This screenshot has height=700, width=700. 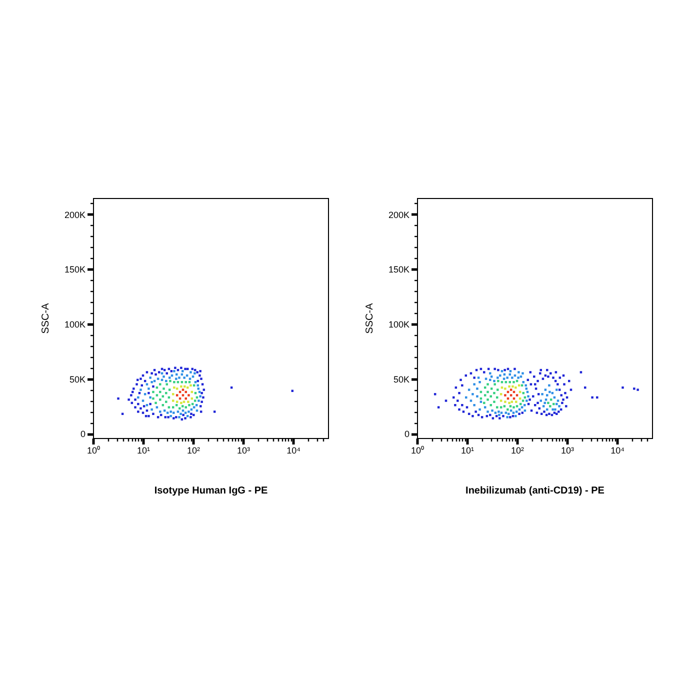 I want to click on x-axis-title: Isotype Human IgG - PE, so click(x=211, y=491).